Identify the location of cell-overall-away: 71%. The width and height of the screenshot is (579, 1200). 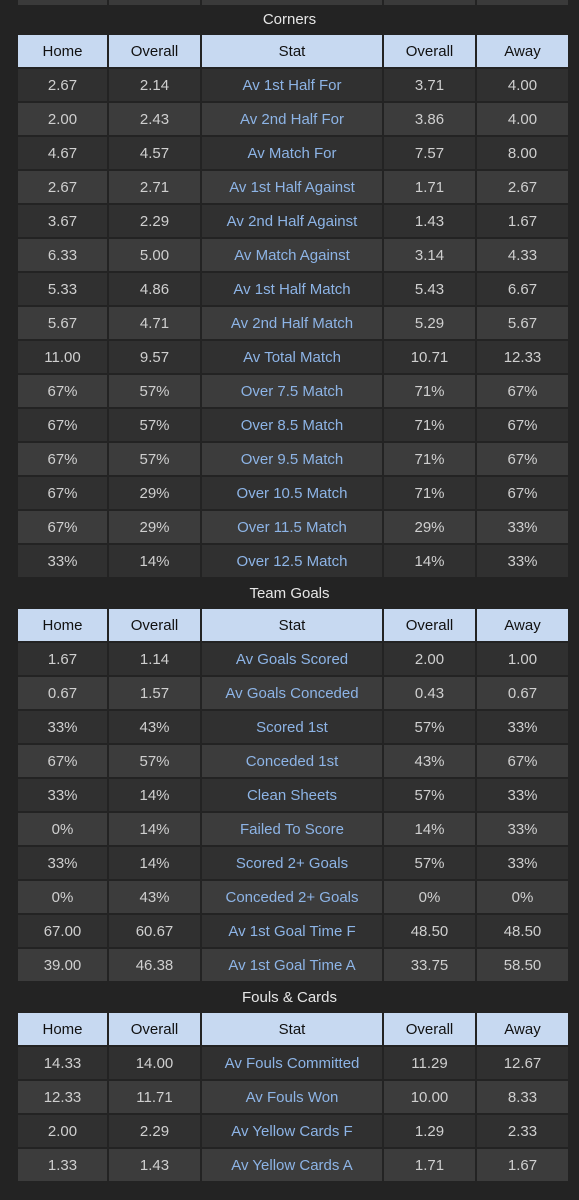
(429, 493).